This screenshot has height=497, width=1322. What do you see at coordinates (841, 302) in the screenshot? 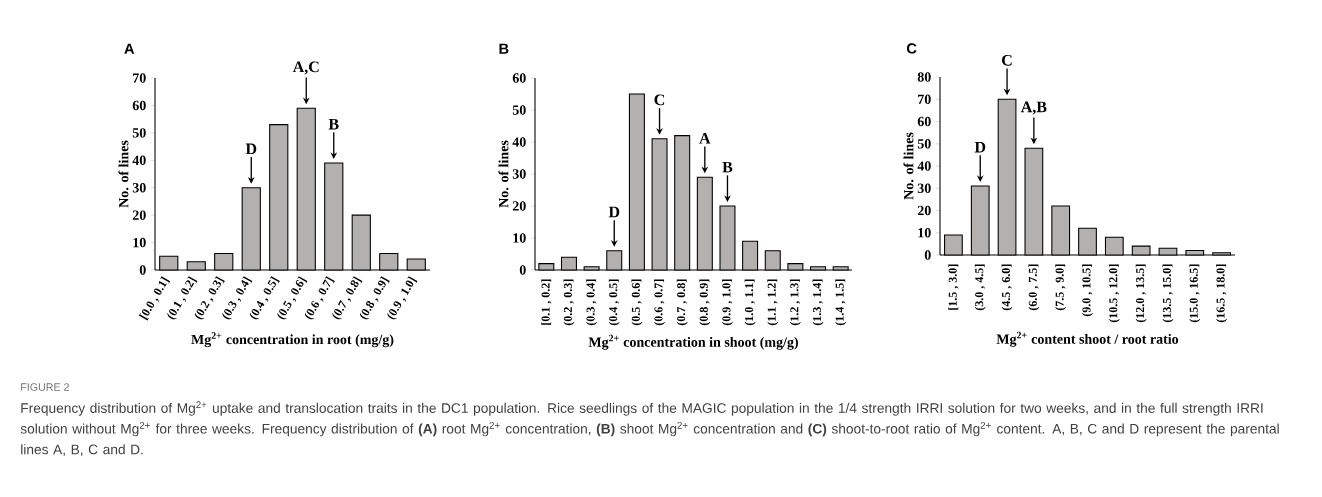
I see `x-tick-label: (1.4 , 1.5]` at bounding box center [841, 302].